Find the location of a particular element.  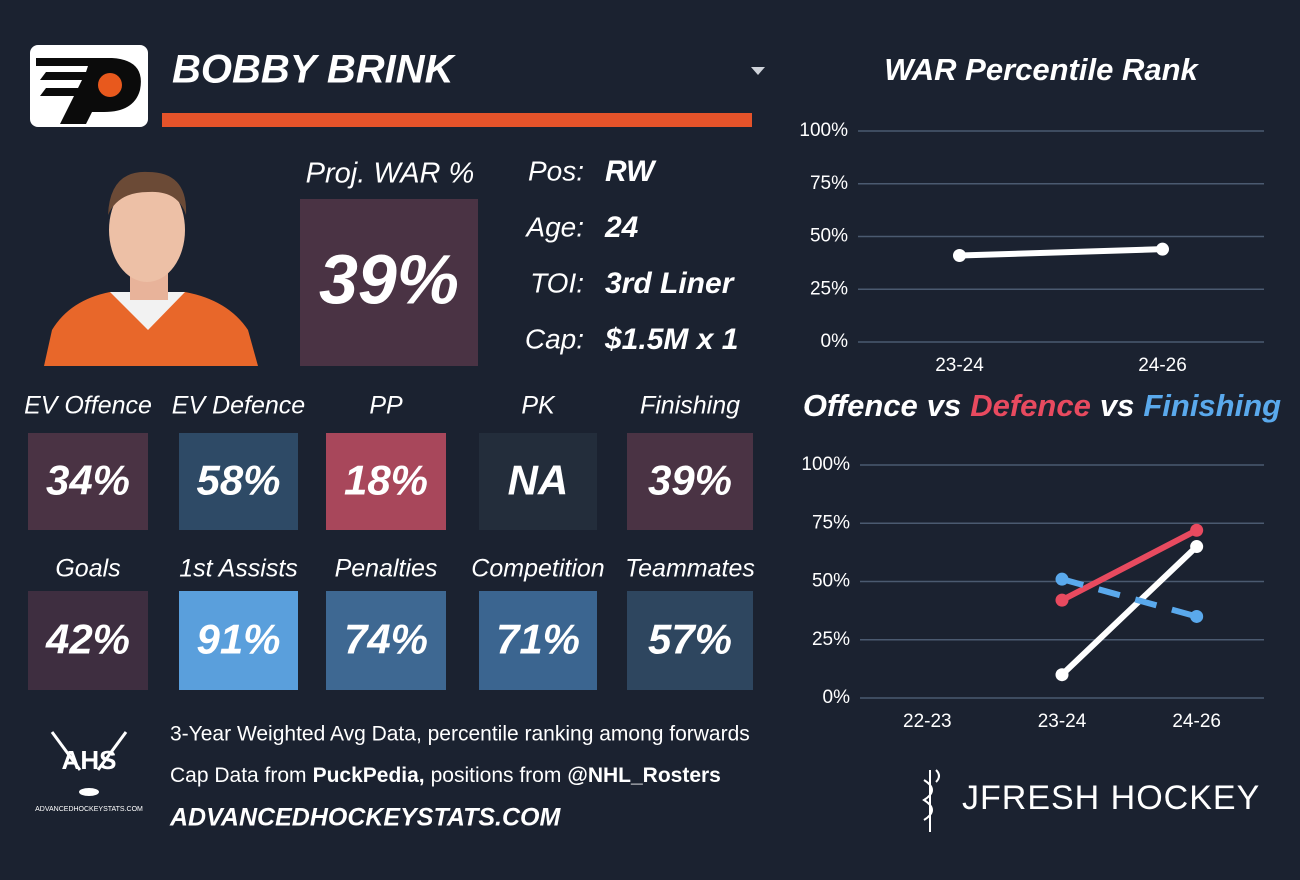

player-name: BOBBY BRINK is located at coordinates (314, 70).